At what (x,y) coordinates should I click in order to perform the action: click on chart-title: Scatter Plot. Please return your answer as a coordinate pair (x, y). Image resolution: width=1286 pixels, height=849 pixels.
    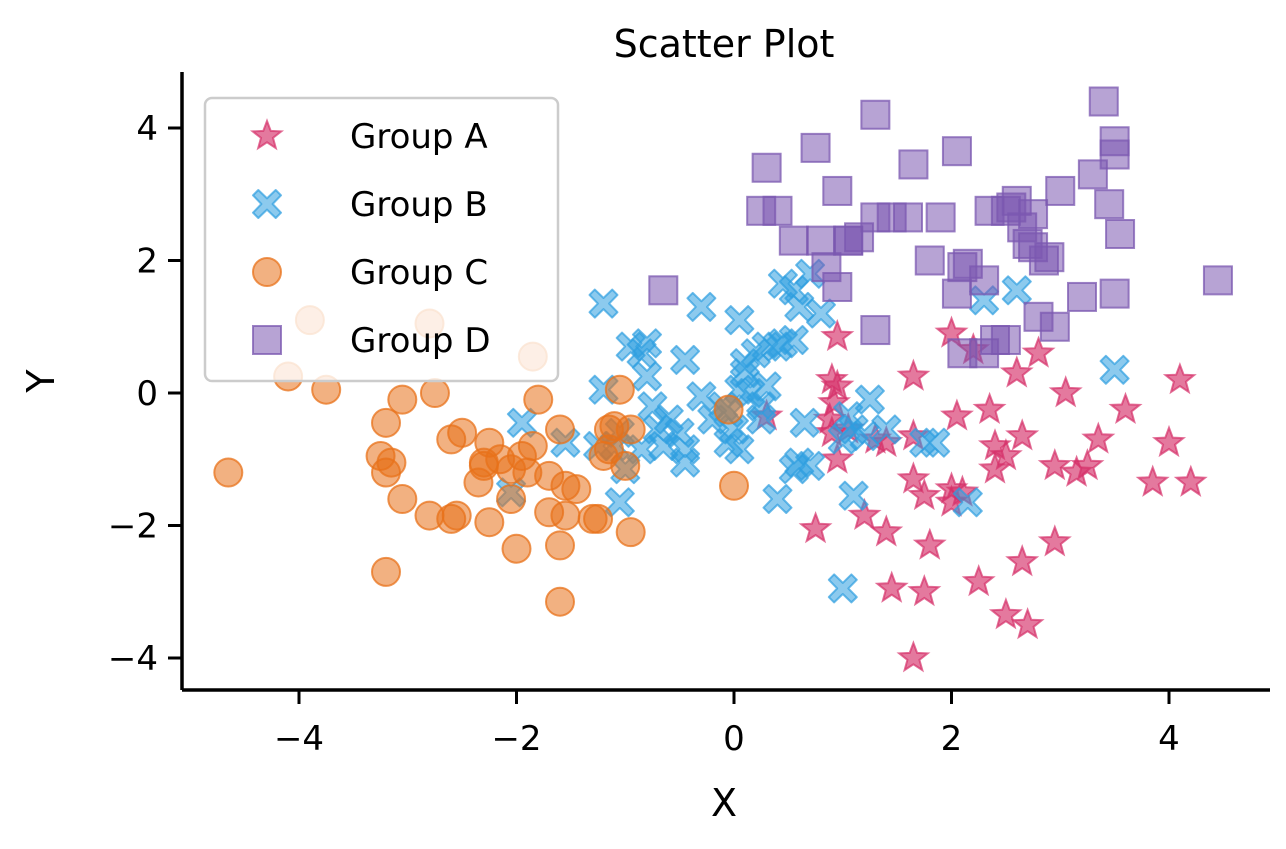
    Looking at the image, I should click on (724, 44).